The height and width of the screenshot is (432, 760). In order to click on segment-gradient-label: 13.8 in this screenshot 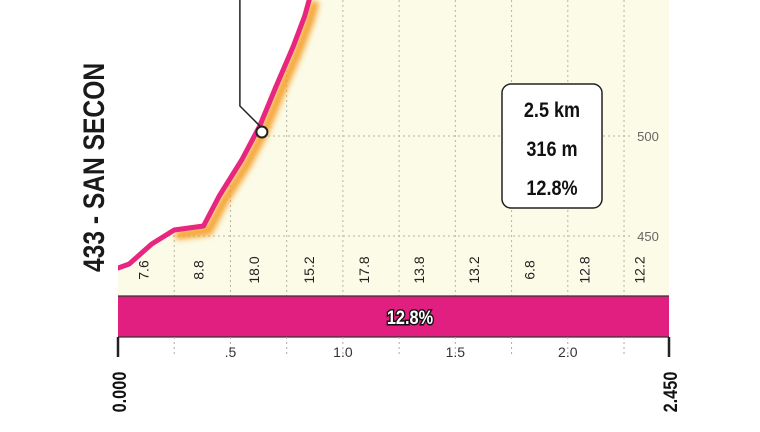, I will do `click(419, 269)`.